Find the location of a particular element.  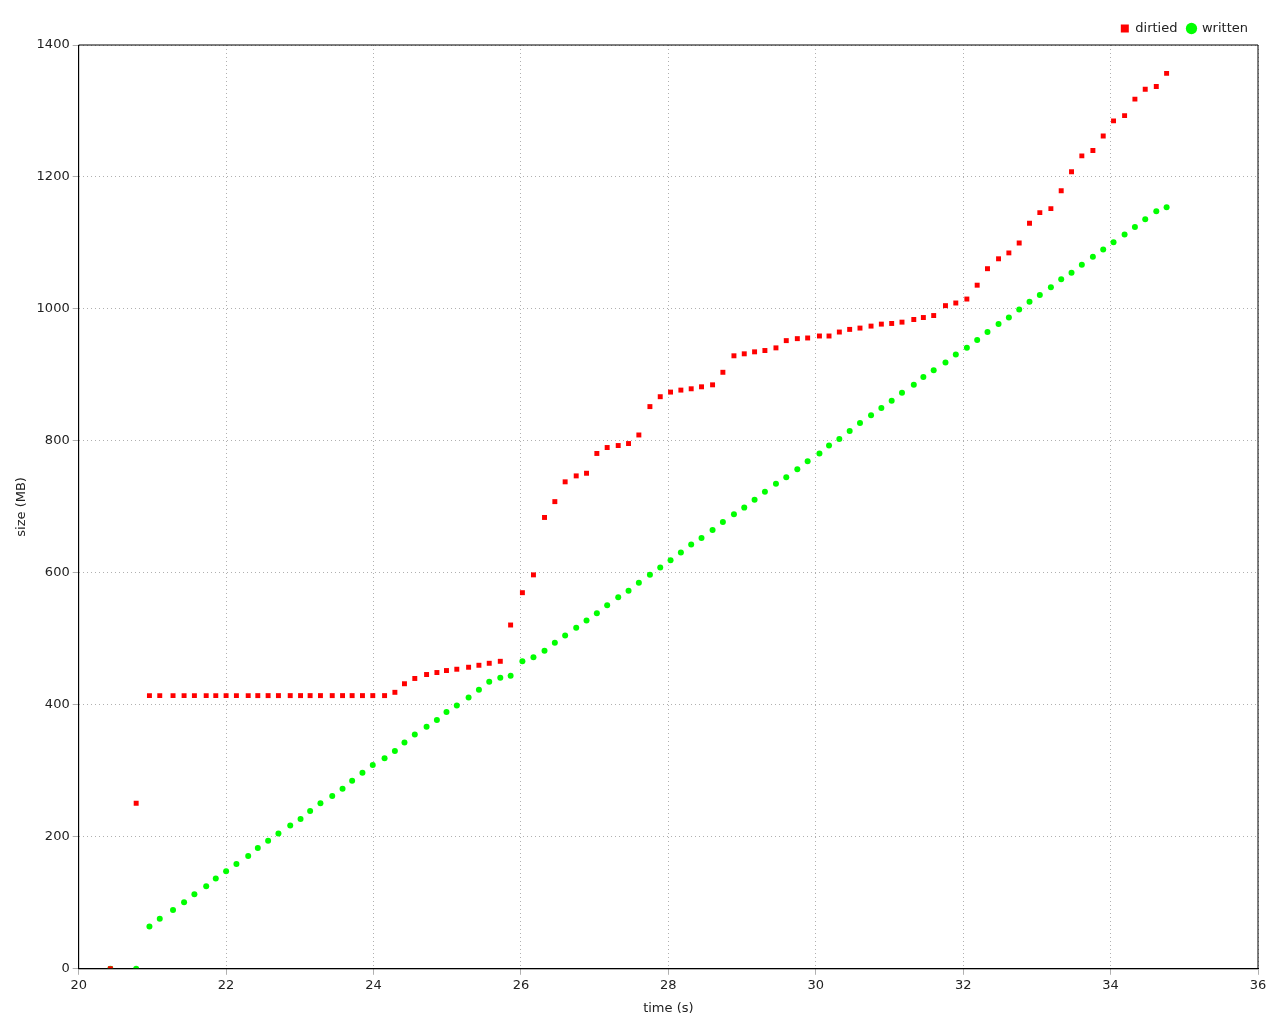

x-axis-title: time (s) is located at coordinates (668, 1007).